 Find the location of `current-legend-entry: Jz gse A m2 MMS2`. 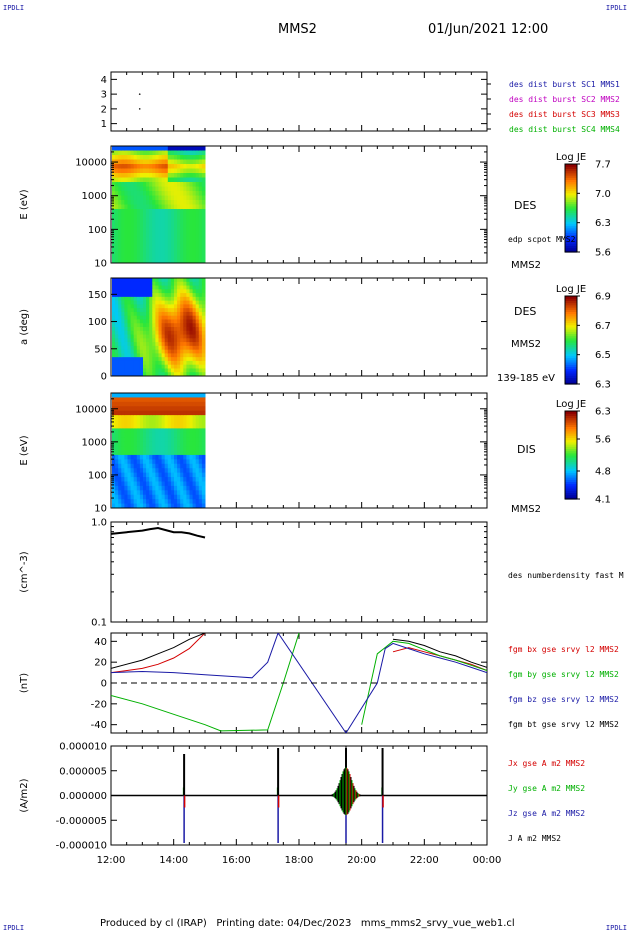

current-legend-entry: Jz gse A m2 MMS2 is located at coordinates (546, 813).